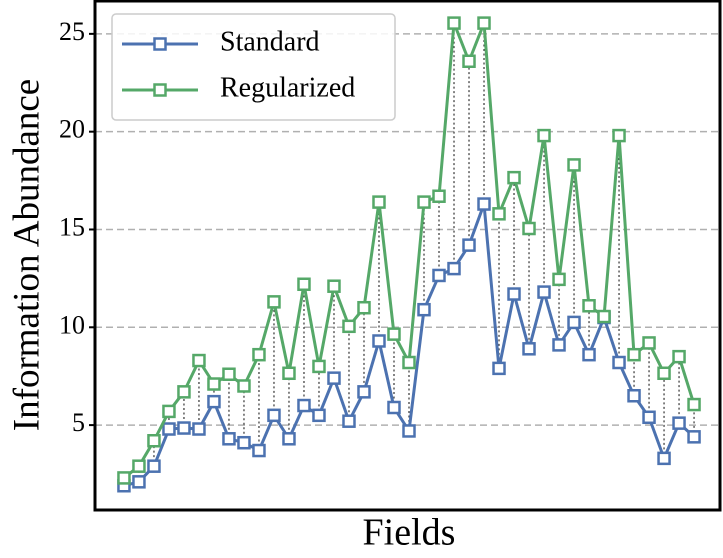 Image resolution: width=723 pixels, height=558 pixels. I want to click on legend-label: Standard, so click(270, 41).